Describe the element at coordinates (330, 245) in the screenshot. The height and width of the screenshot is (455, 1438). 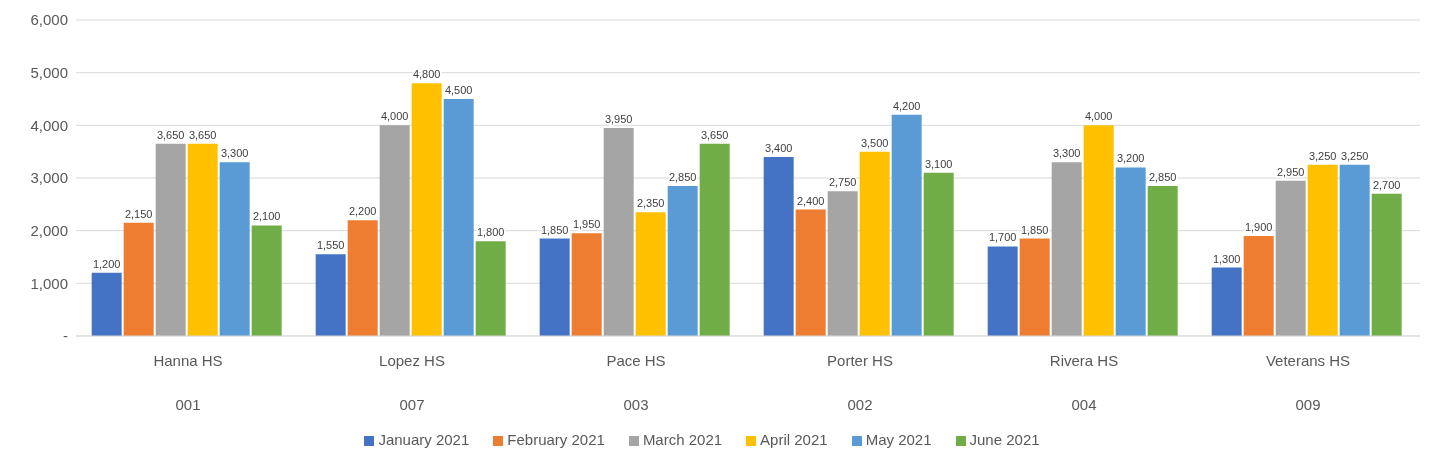
I see `data-label: 1,550` at that location.